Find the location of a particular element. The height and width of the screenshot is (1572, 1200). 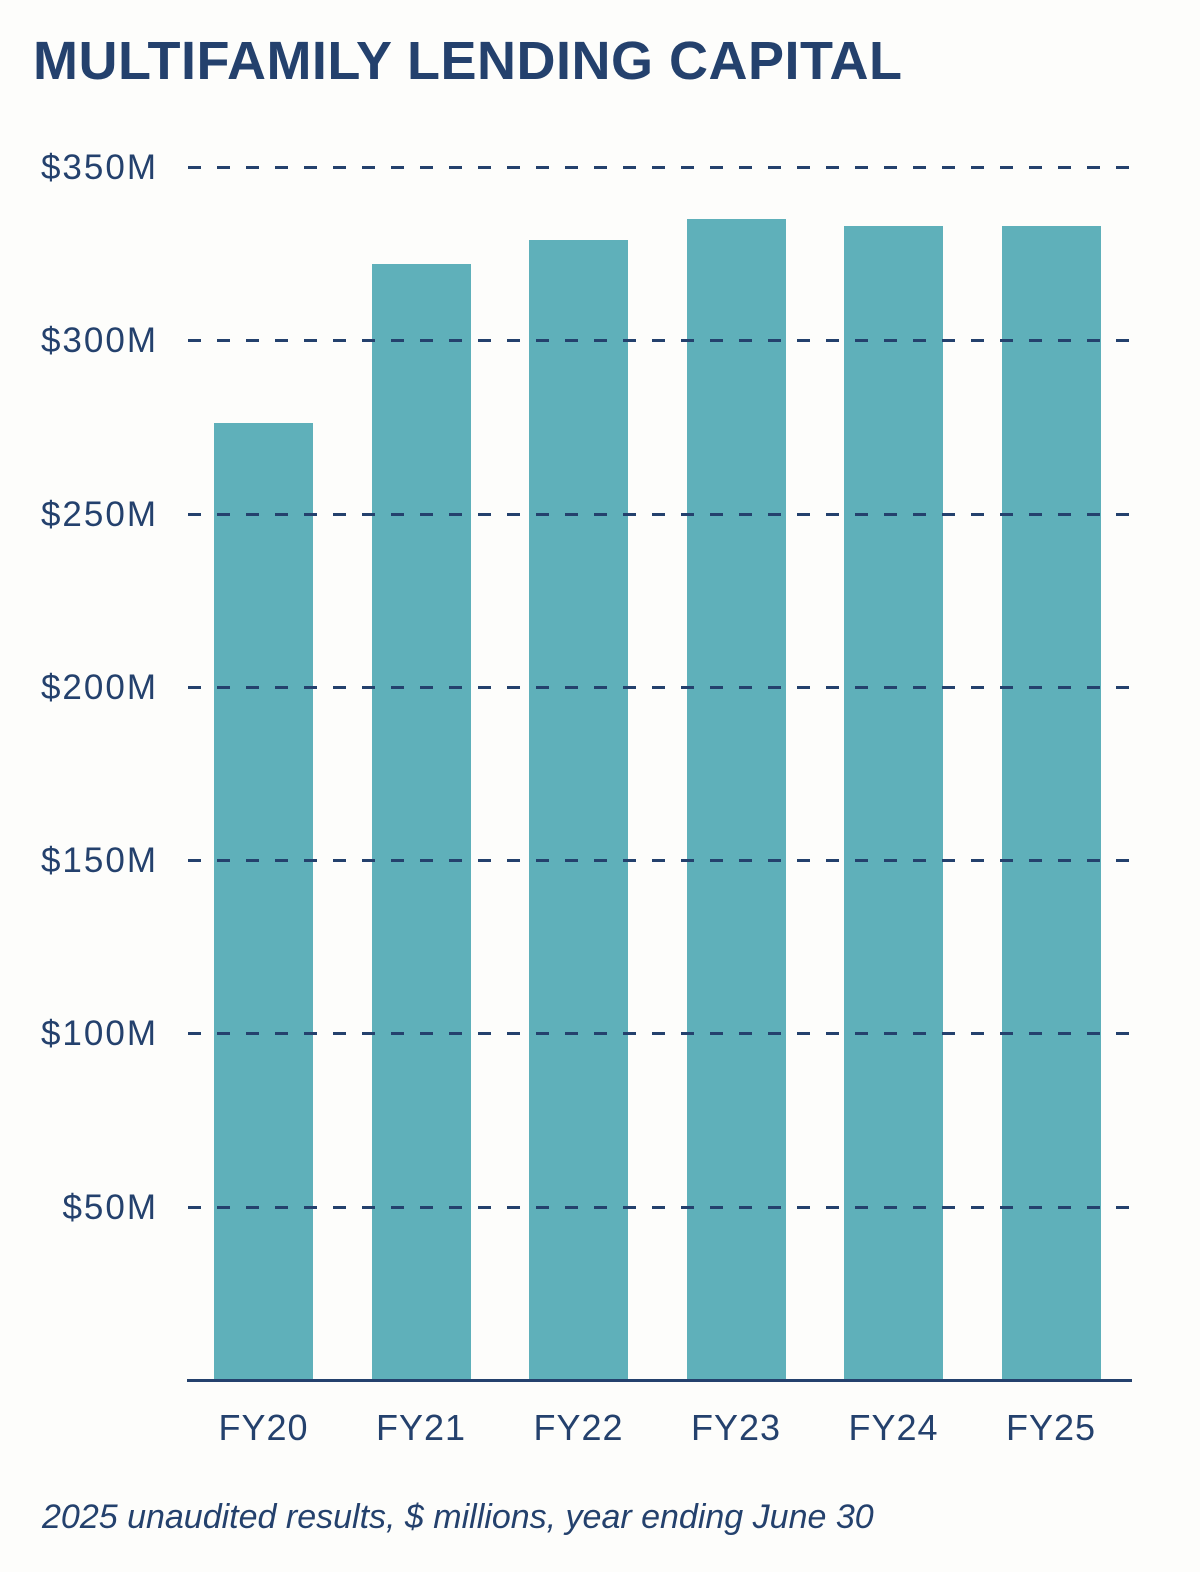

bar-FY20 is located at coordinates (263, 901).